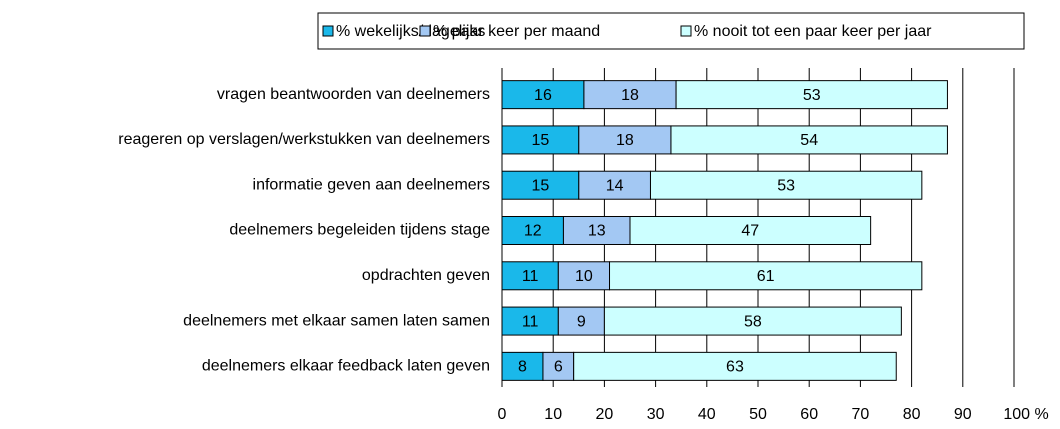 This screenshot has height=429, width=1060. I want to click on x-tick-label: 50, so click(758, 414).